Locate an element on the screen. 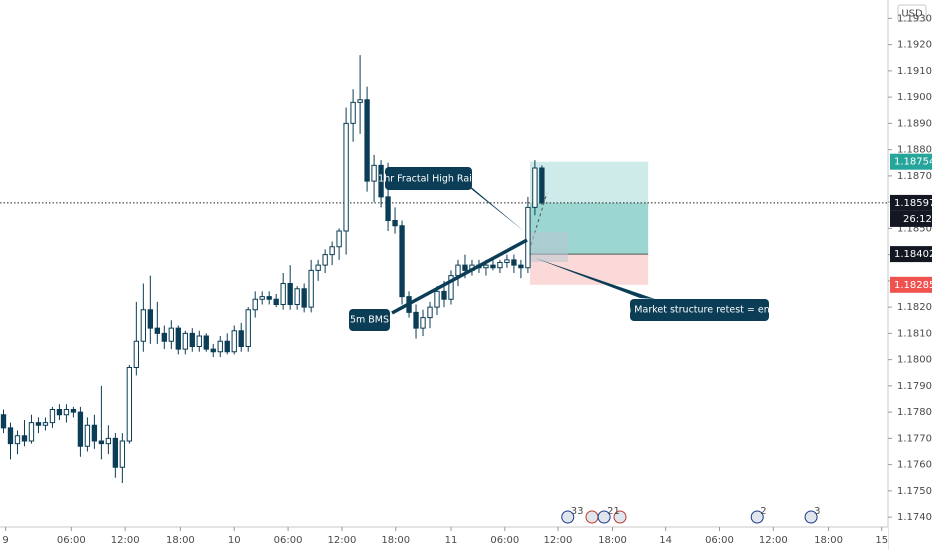 This screenshot has height=550, width=932. y-tick-label: 1.19100 is located at coordinates (914, 71).